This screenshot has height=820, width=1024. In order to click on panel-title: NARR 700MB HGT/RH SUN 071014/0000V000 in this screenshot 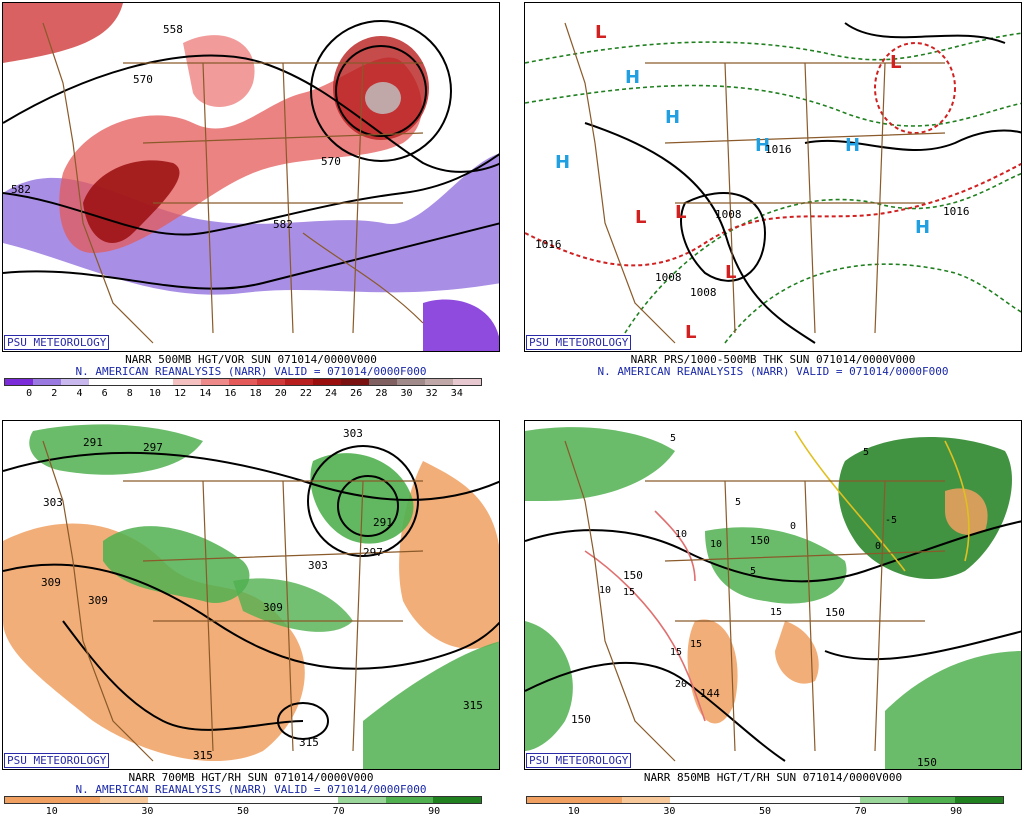, I will do `click(251, 777)`.